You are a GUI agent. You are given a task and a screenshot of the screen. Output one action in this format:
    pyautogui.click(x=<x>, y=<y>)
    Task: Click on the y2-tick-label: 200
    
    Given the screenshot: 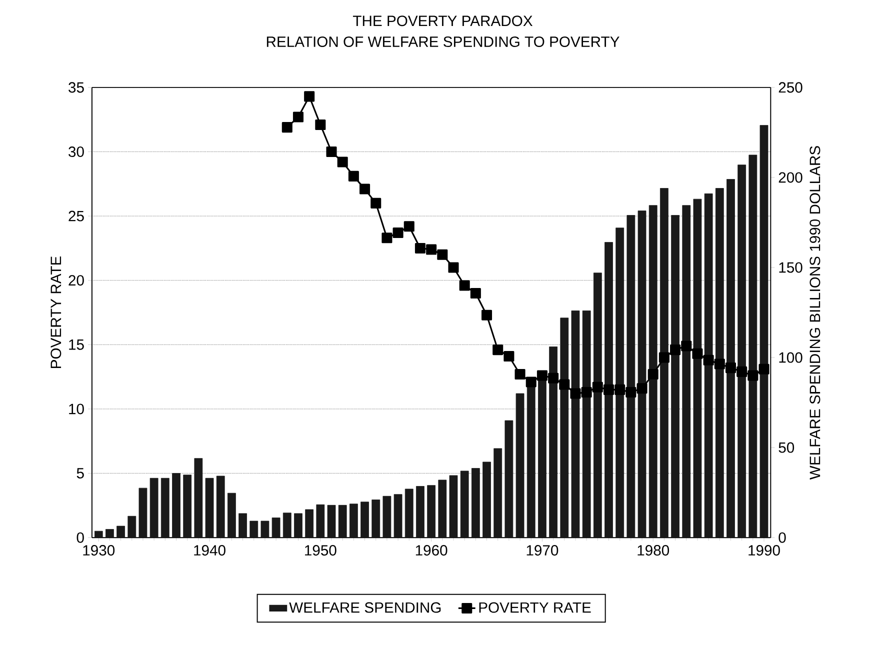 What is the action you would take?
    pyautogui.click(x=790, y=177)
    